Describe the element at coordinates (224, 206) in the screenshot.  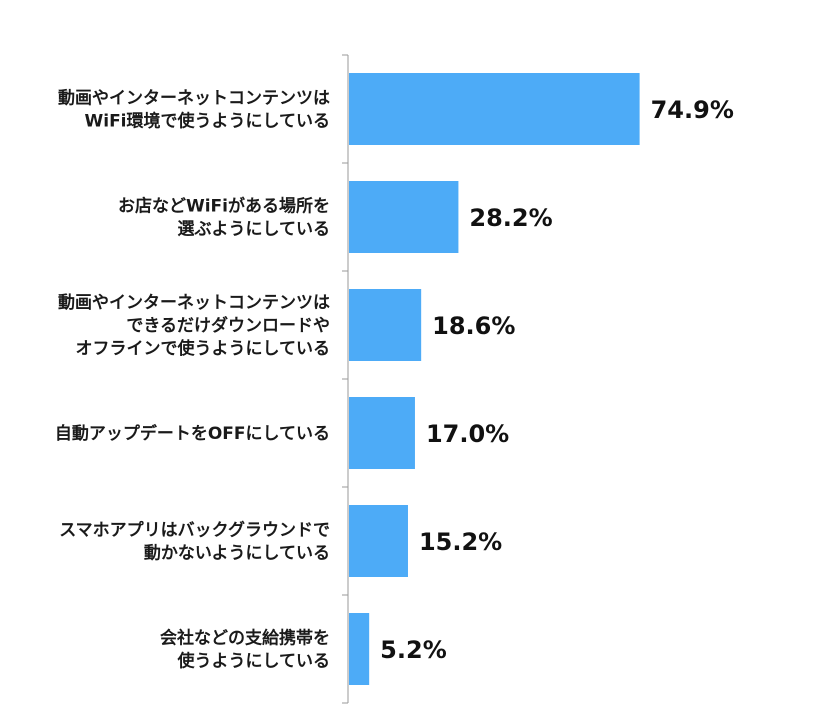
I see `category-label-line: お店などWiFiがある場所を` at that location.